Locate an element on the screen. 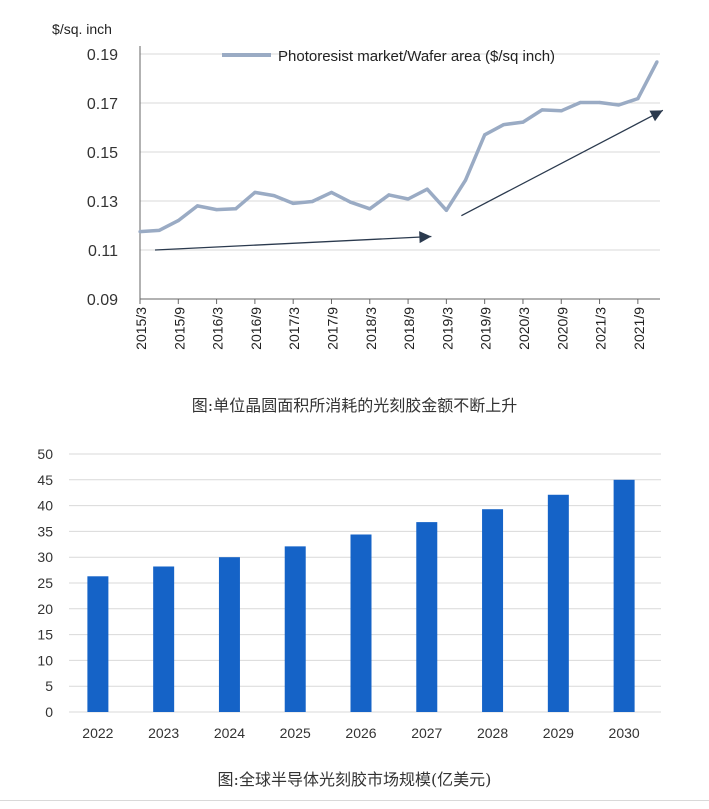 The height and width of the screenshot is (809, 709). chart2-x-tick-label: 2025 is located at coordinates (295, 733).